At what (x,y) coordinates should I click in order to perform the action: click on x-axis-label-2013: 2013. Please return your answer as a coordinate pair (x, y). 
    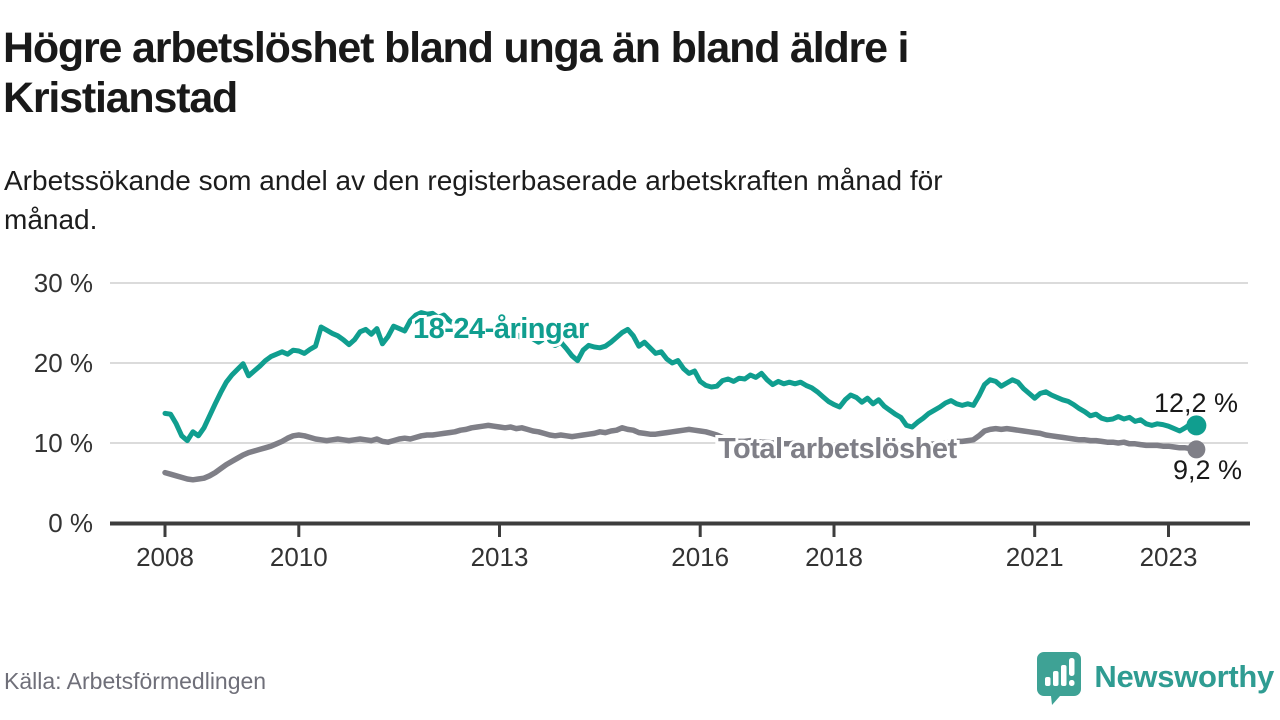
    Looking at the image, I should click on (500, 557).